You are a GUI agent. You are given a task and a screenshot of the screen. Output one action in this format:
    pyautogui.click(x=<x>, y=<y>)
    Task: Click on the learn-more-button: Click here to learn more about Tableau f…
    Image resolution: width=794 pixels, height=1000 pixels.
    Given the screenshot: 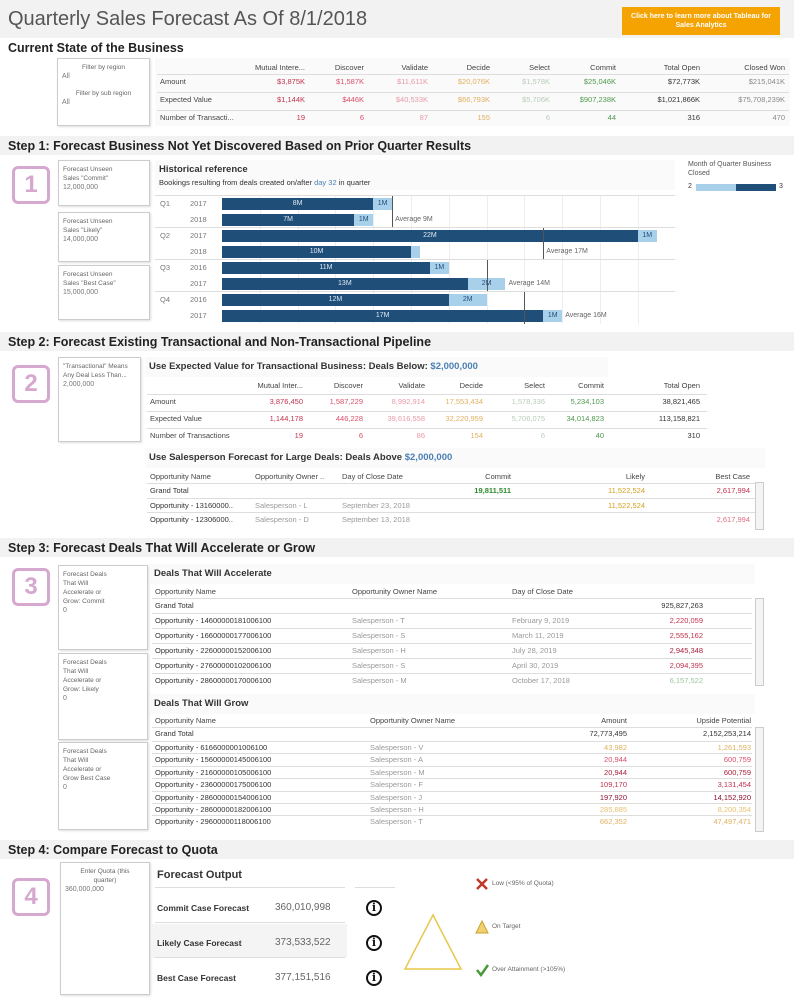 What is the action you would take?
    pyautogui.click(x=701, y=21)
    